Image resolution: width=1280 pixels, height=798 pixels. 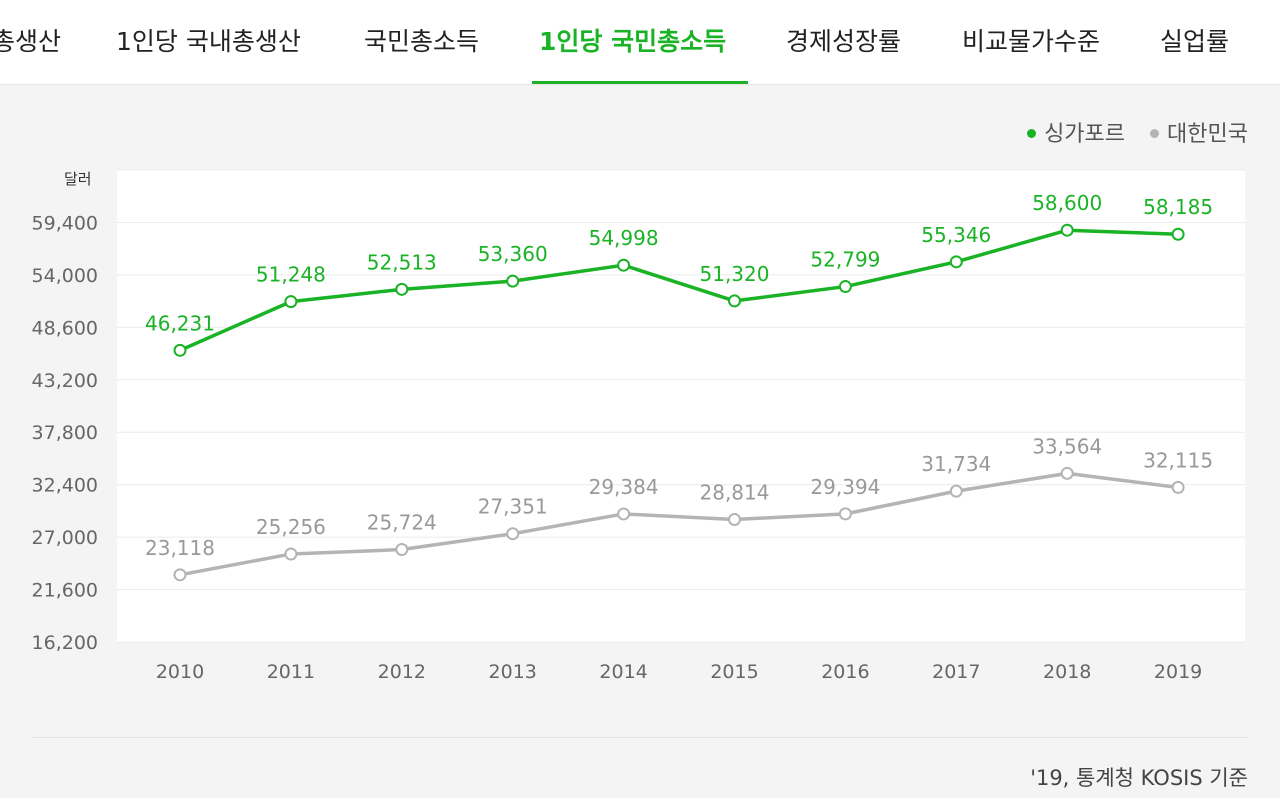 What do you see at coordinates (845, 487) in the screenshot?
I see `data-label: 29,394` at bounding box center [845, 487].